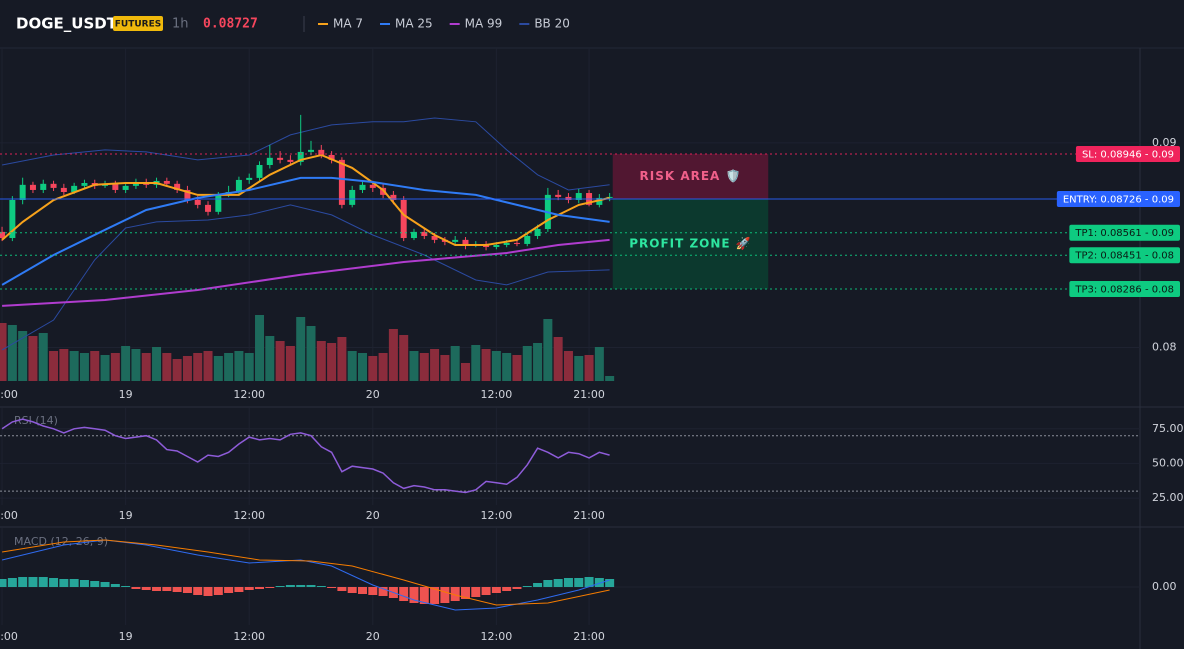  I want to click on y-tick-label: 0.00, so click(1164, 586).